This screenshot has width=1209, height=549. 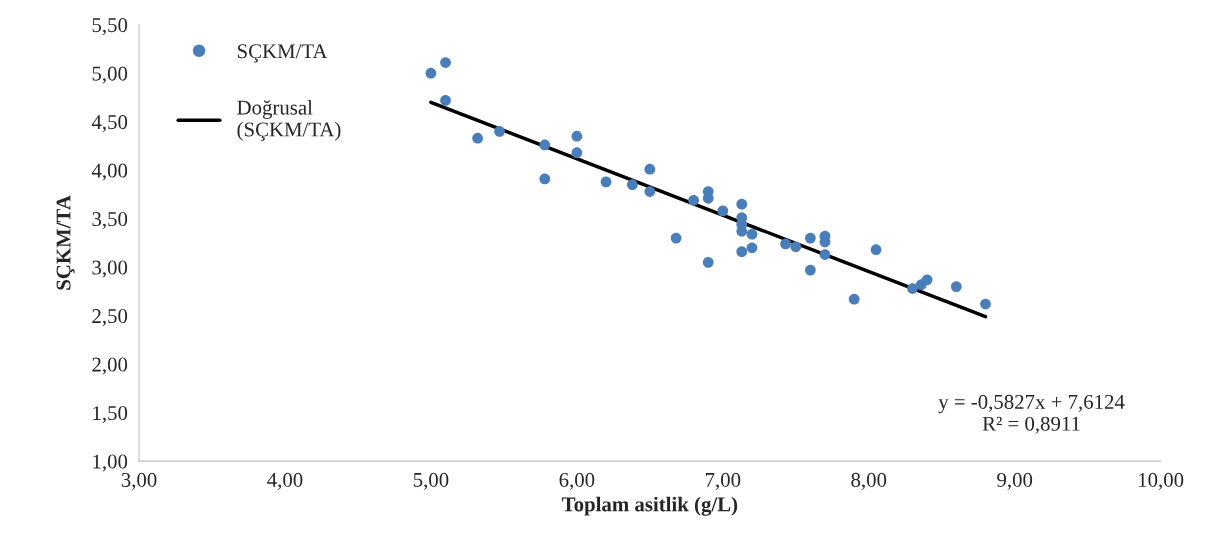 I want to click on x-tick-label: 6,00, so click(x=577, y=481).